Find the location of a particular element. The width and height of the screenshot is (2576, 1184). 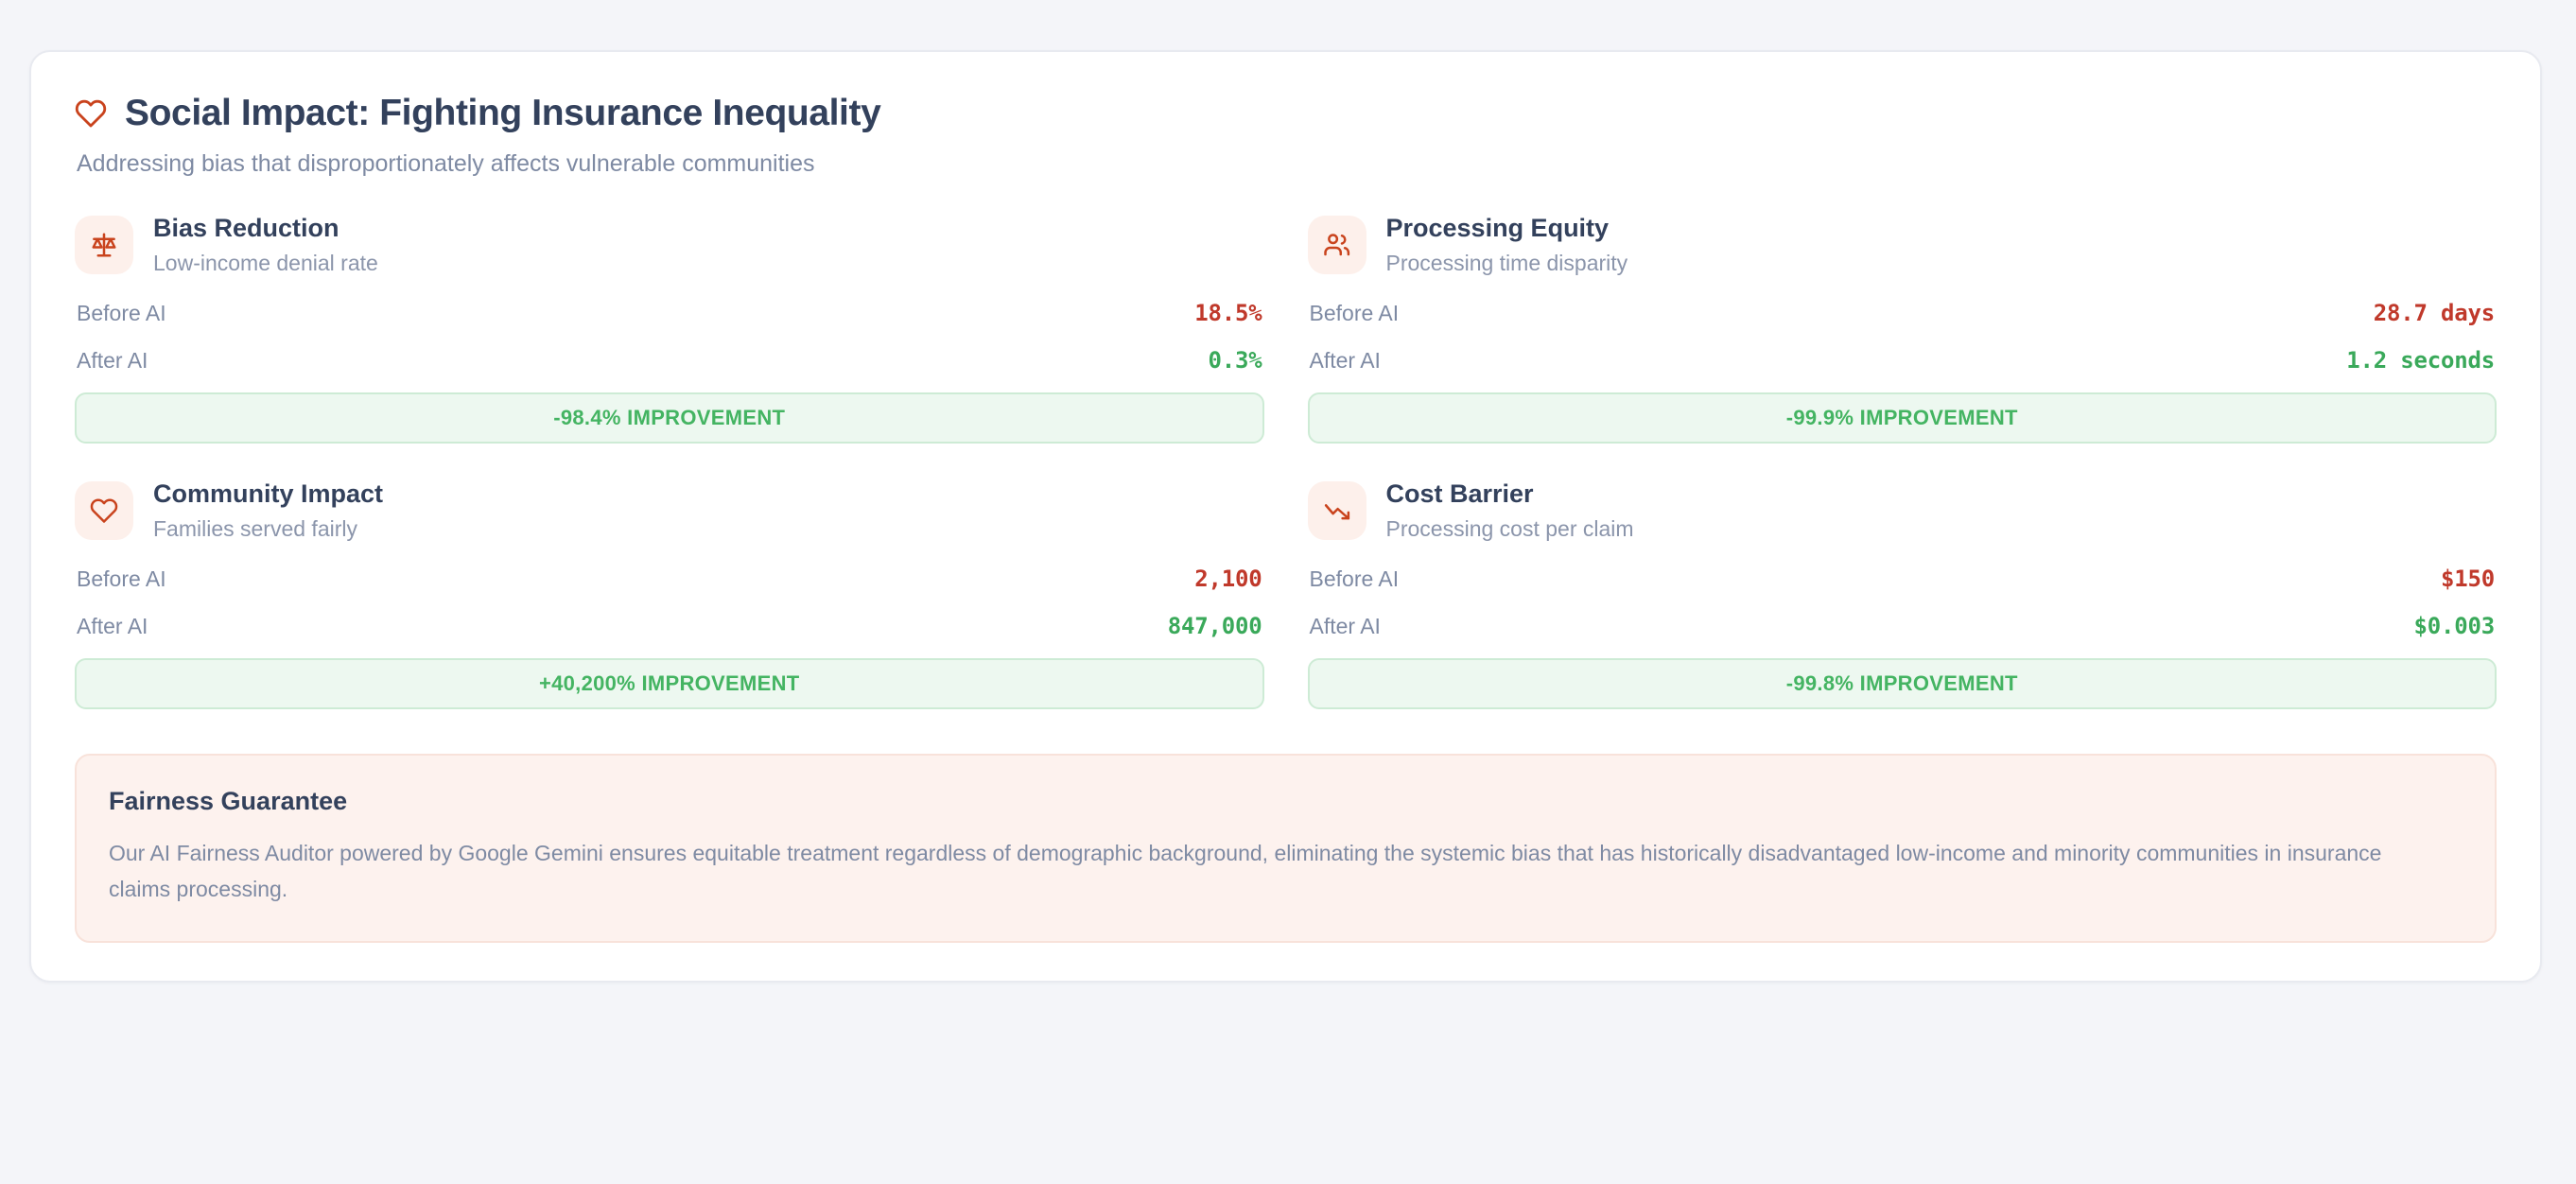

before-value: 2,100 is located at coordinates (1228, 579).